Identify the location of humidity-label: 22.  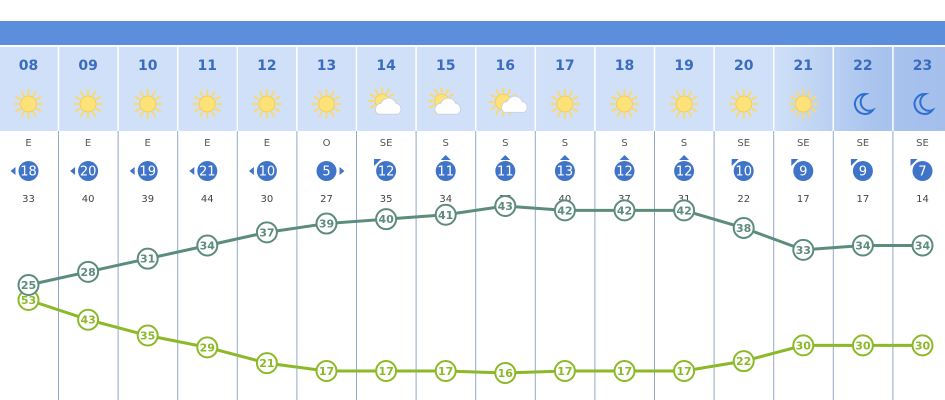
(743, 361).